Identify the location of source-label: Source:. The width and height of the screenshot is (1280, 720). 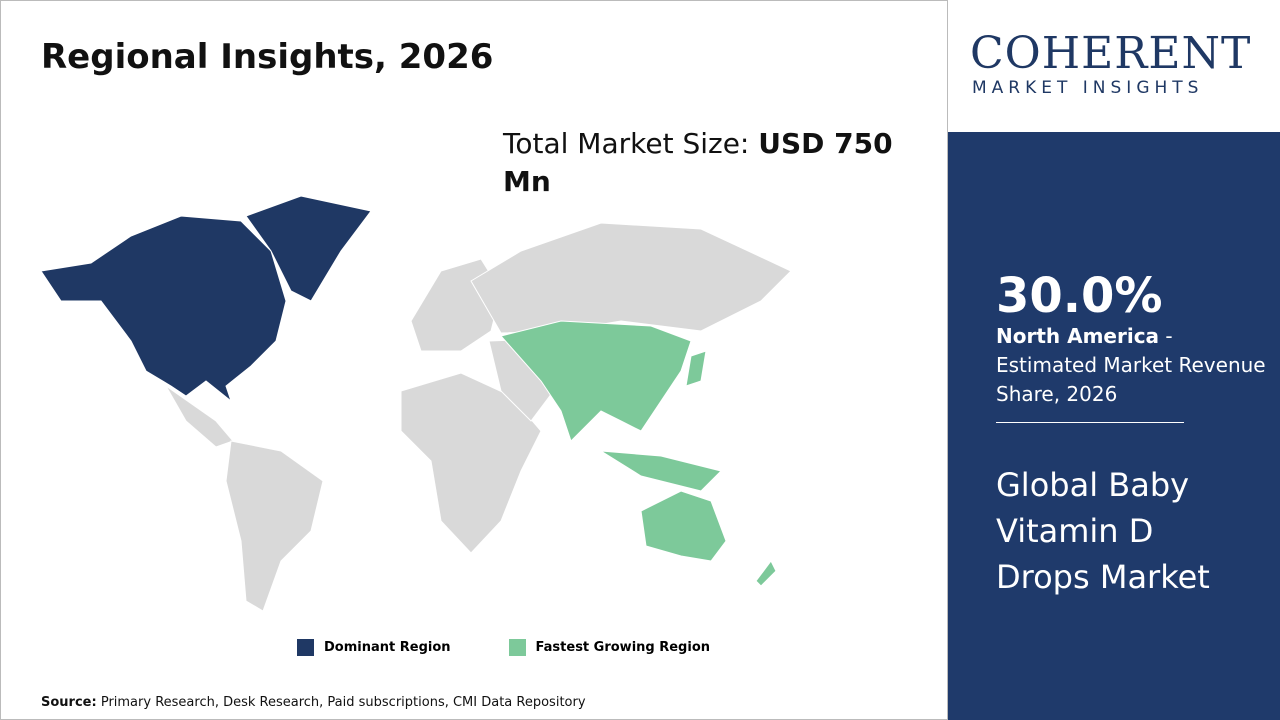
(69, 702).